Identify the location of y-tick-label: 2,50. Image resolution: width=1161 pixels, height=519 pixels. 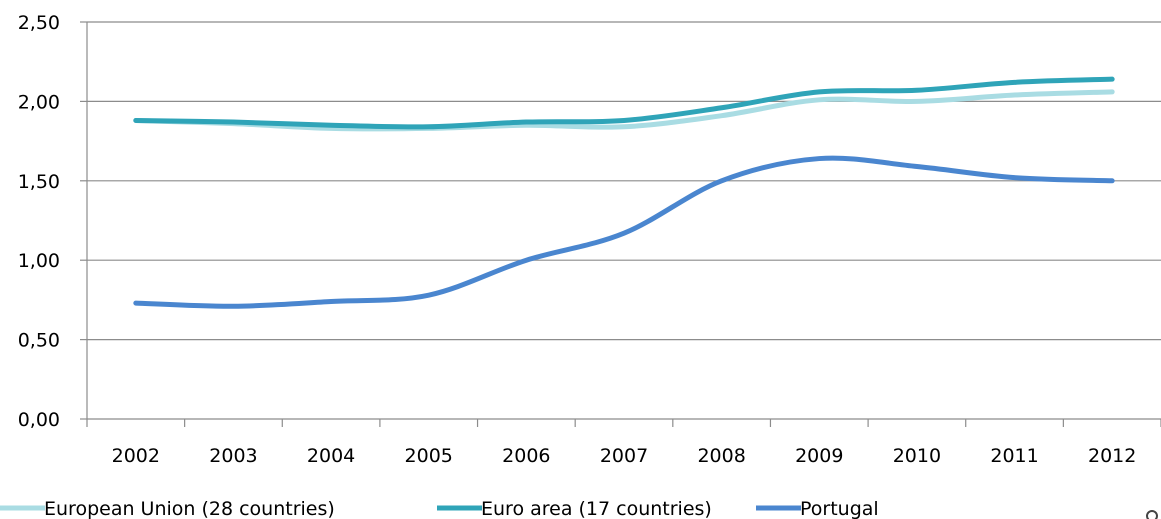
(39, 23).